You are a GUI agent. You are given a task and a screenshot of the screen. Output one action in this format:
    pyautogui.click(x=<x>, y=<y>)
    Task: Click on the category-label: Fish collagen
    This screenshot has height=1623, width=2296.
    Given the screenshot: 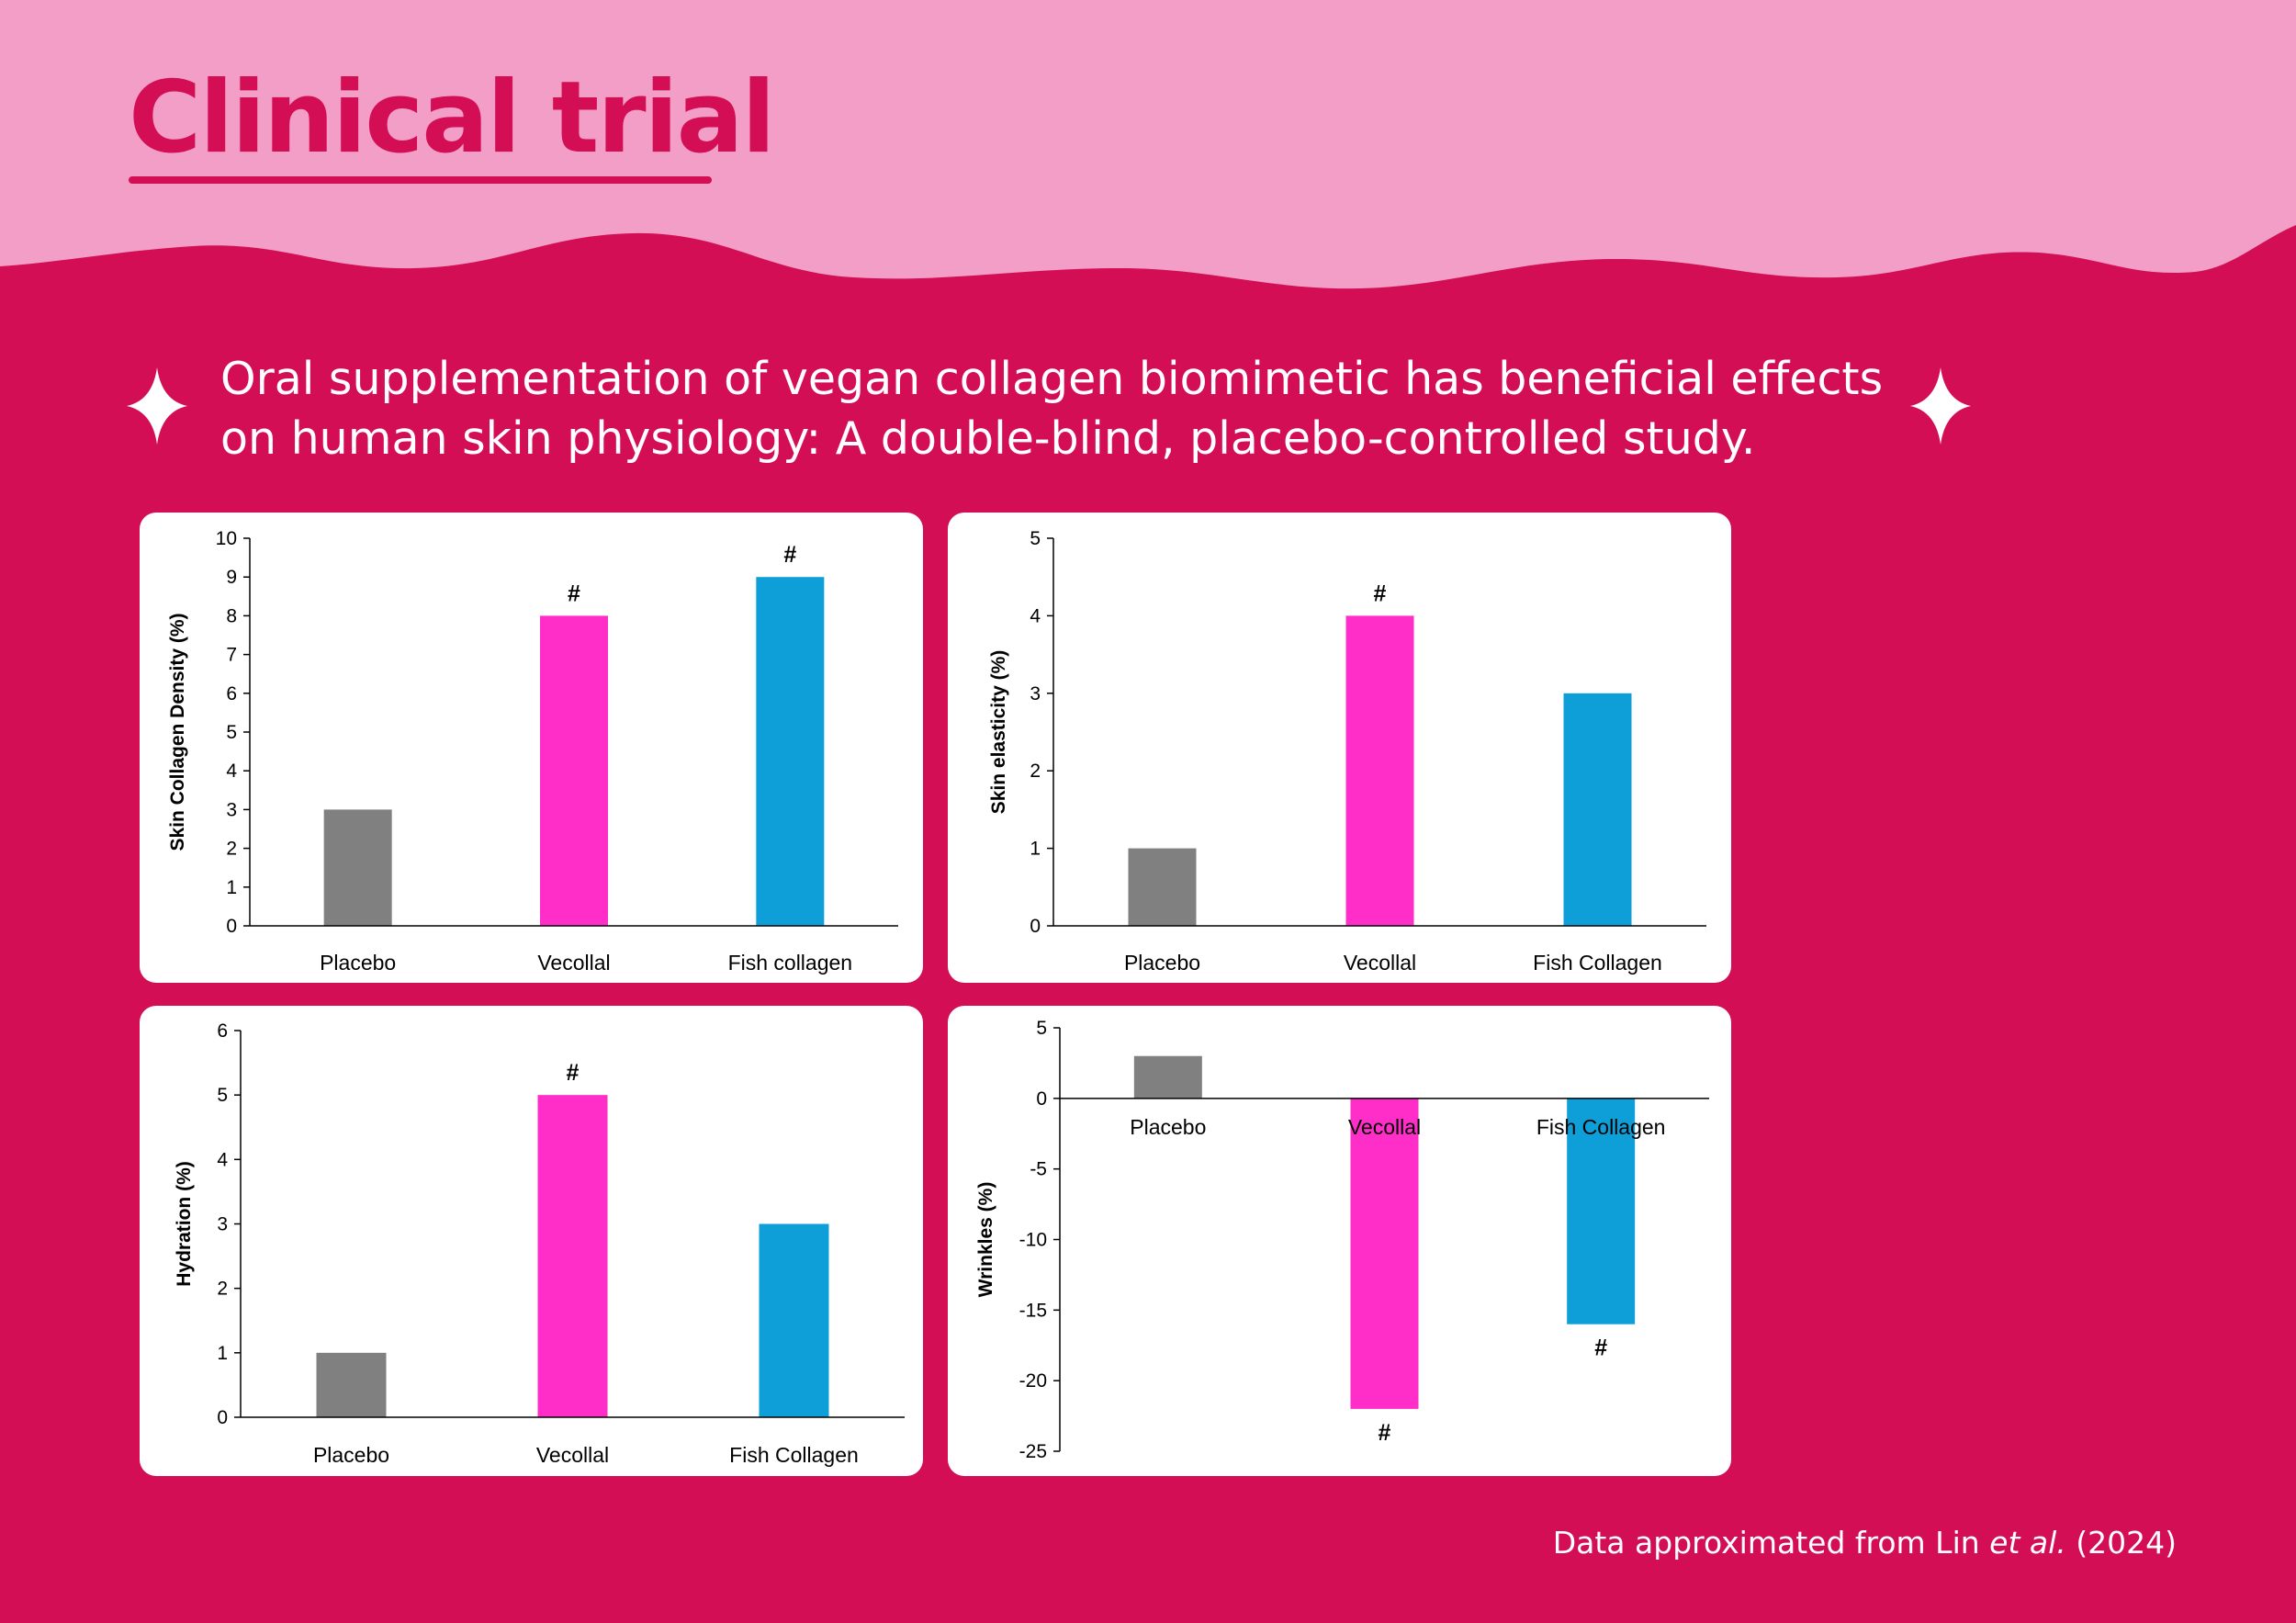 What is the action you would take?
    pyautogui.click(x=790, y=963)
    